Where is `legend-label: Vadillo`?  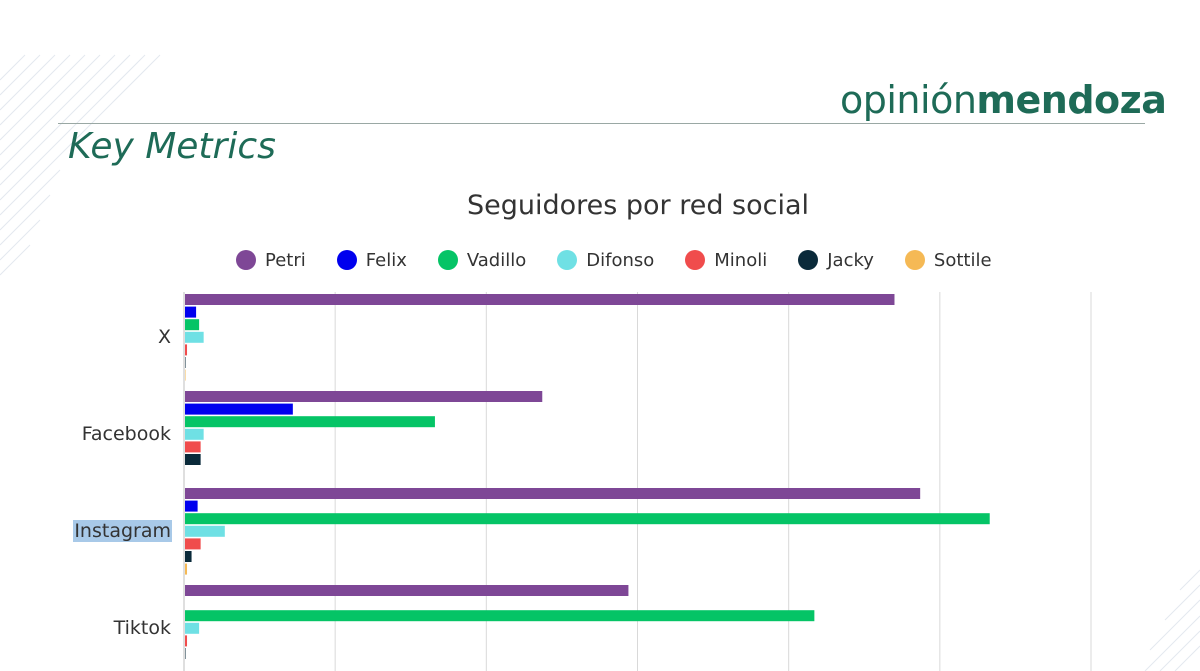
legend-label: Vadillo is located at coordinates (496, 260).